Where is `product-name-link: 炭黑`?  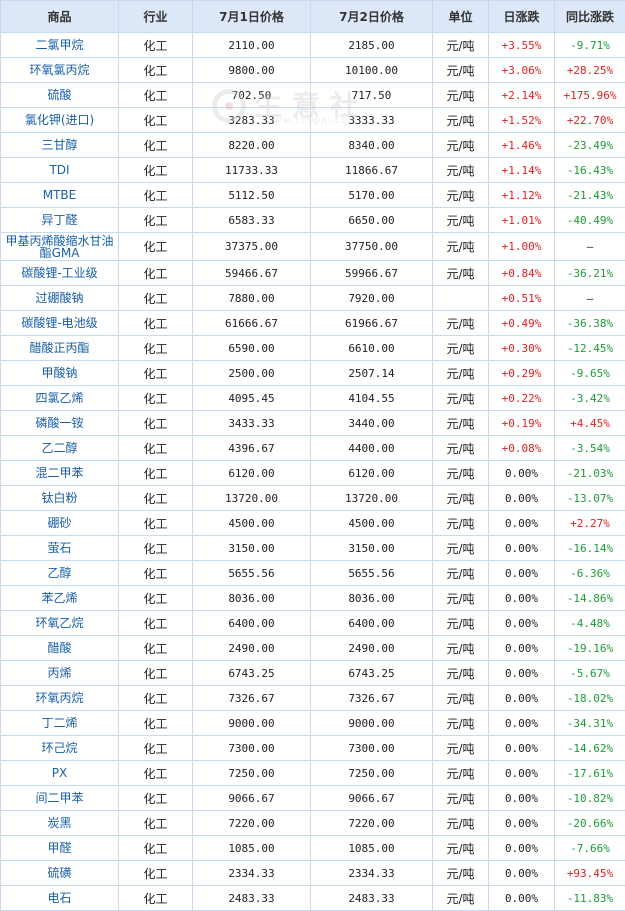 product-name-link: 炭黑 is located at coordinates (60, 823).